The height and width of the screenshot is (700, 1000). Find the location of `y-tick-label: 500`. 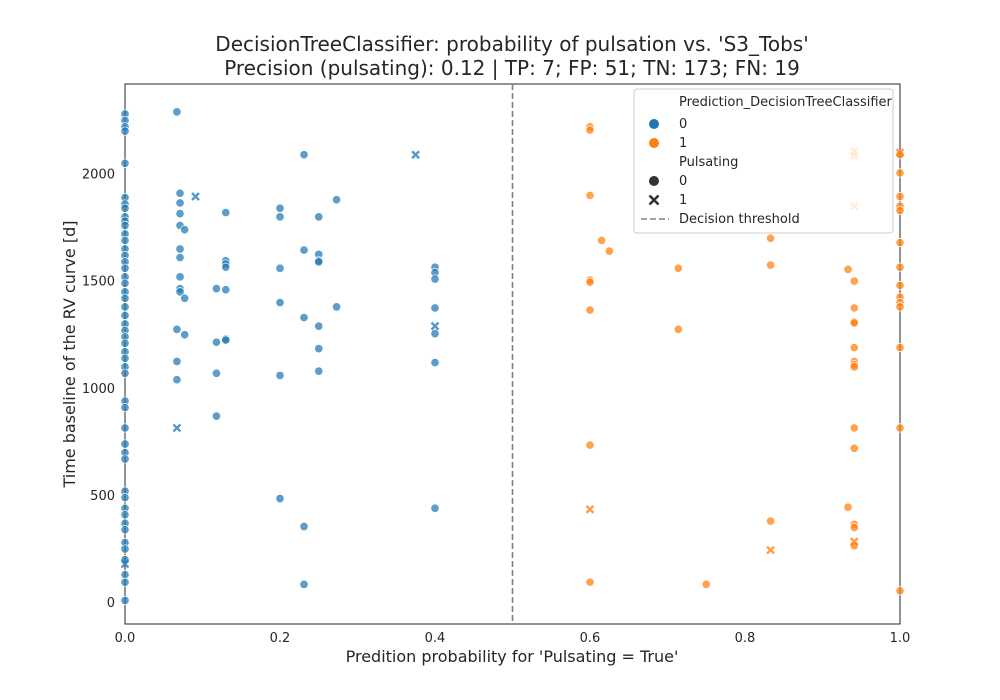

y-tick-label: 500 is located at coordinates (102, 496).